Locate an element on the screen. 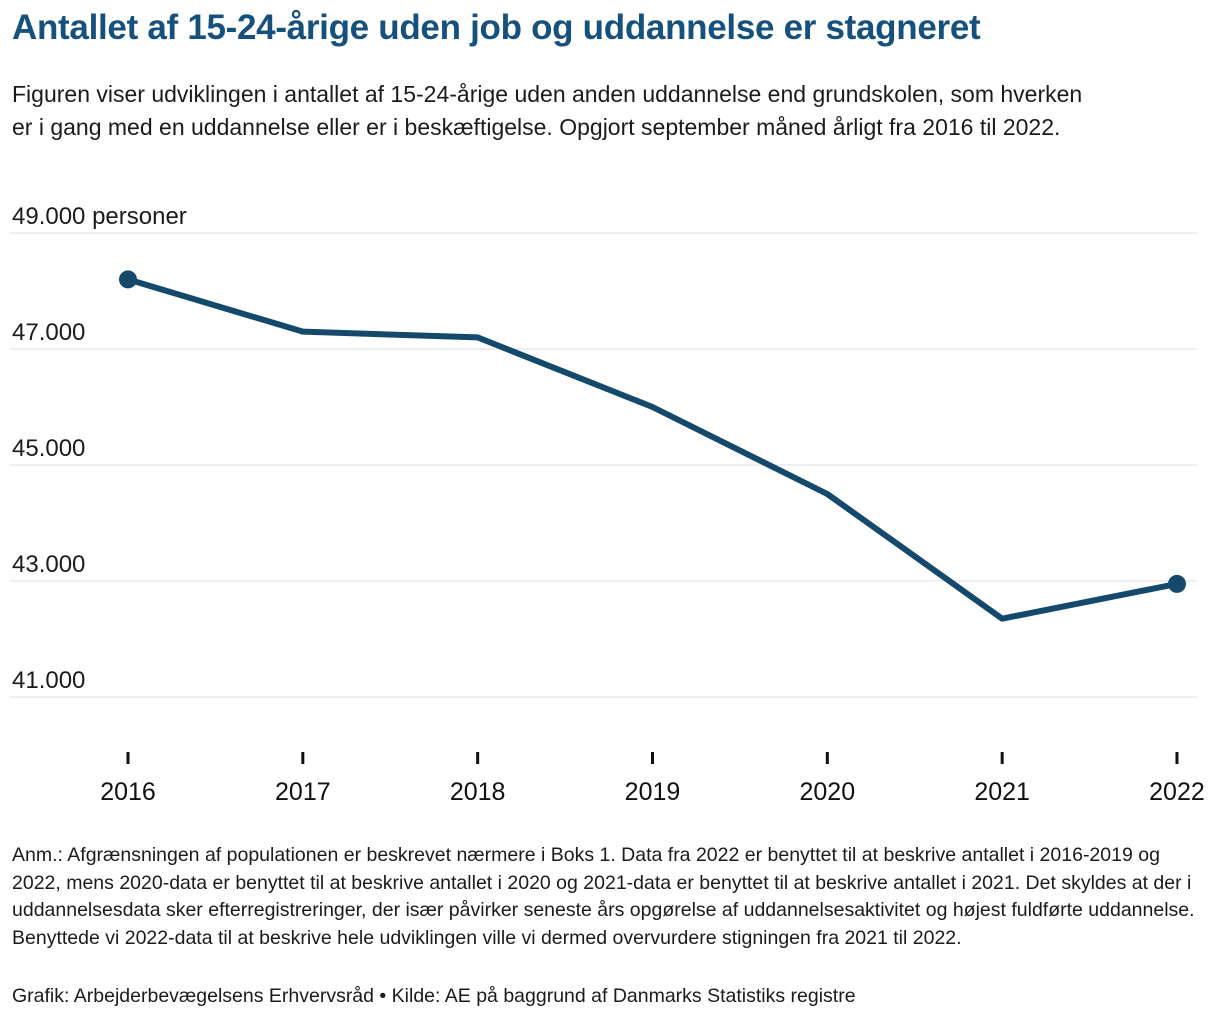 The height and width of the screenshot is (1020, 1220). x-year-label: 2019 is located at coordinates (653, 792).